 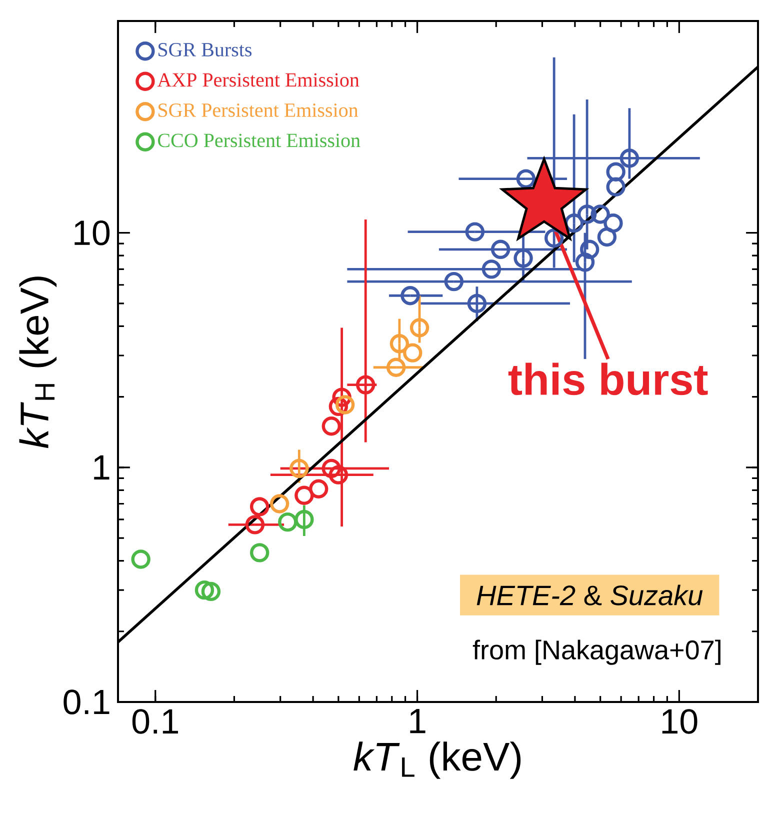 I want to click on y-axis-title: kT$_{H}$ (keV), so click(x=38, y=362).